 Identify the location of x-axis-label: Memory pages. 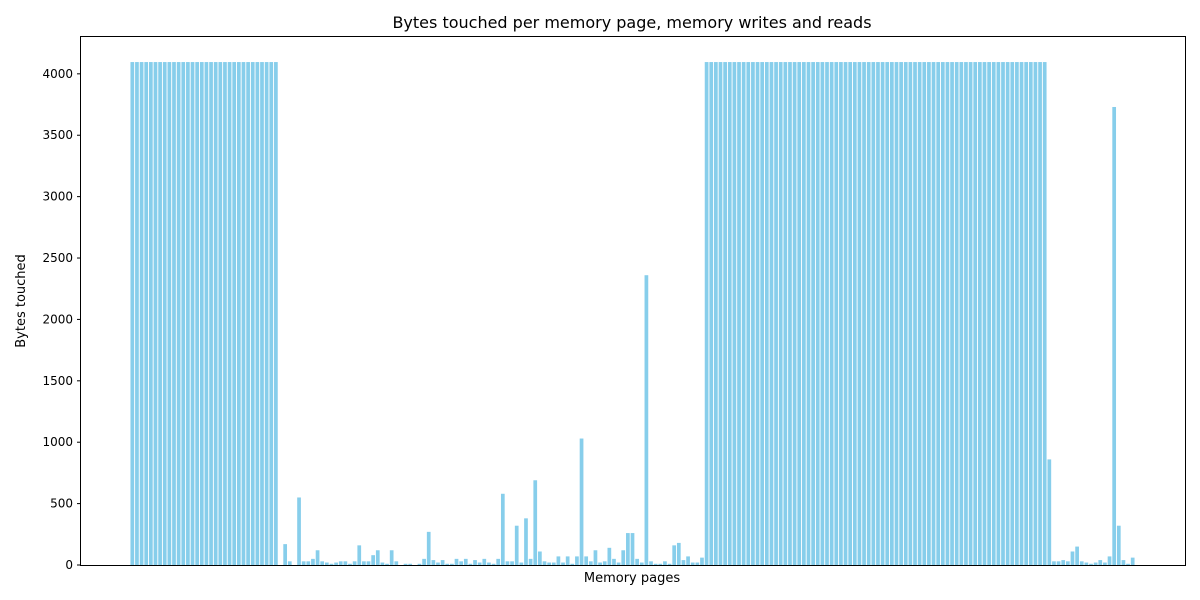
(632, 578).